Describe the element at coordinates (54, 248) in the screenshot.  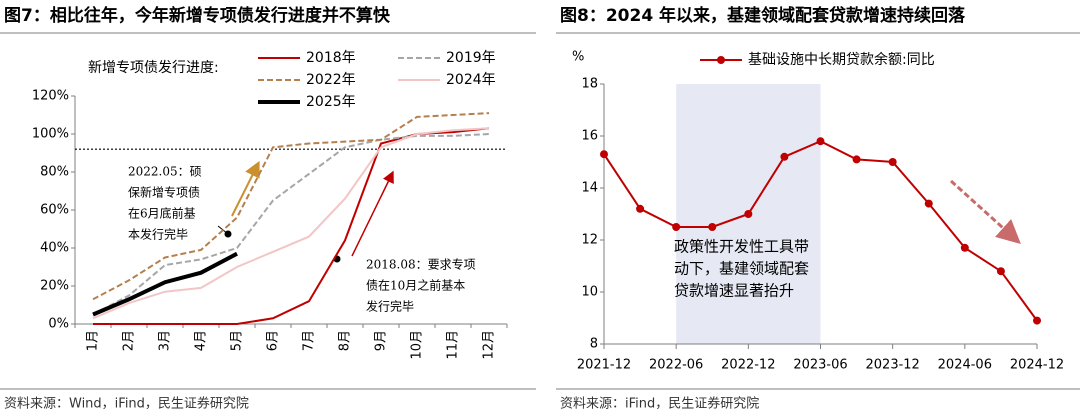
I see `y-tick-label: 40%` at that location.